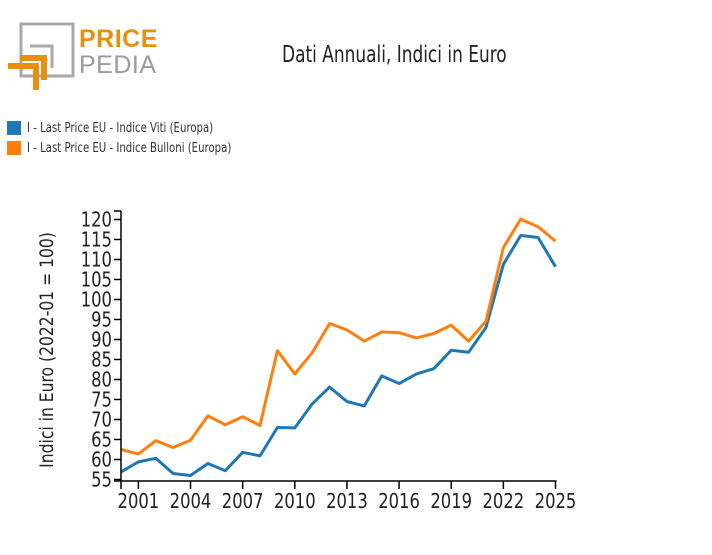 The height and width of the screenshot is (555, 712). I want to click on y-tick-label: 70, so click(101, 420).